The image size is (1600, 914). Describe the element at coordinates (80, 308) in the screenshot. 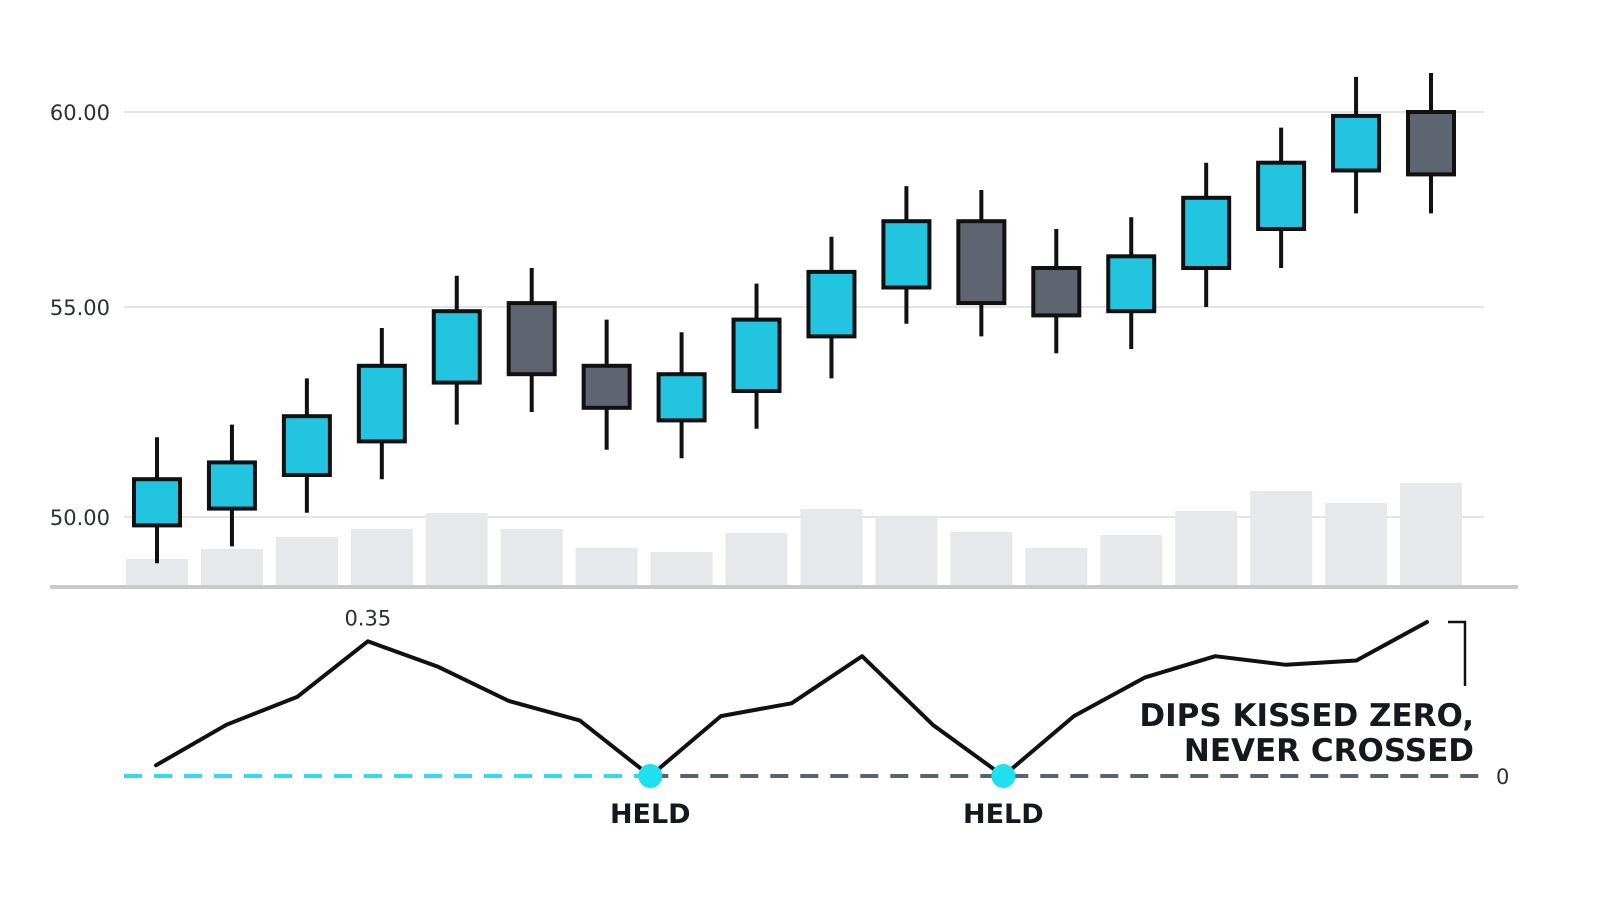

I see `y-tick-label: 55.00` at that location.